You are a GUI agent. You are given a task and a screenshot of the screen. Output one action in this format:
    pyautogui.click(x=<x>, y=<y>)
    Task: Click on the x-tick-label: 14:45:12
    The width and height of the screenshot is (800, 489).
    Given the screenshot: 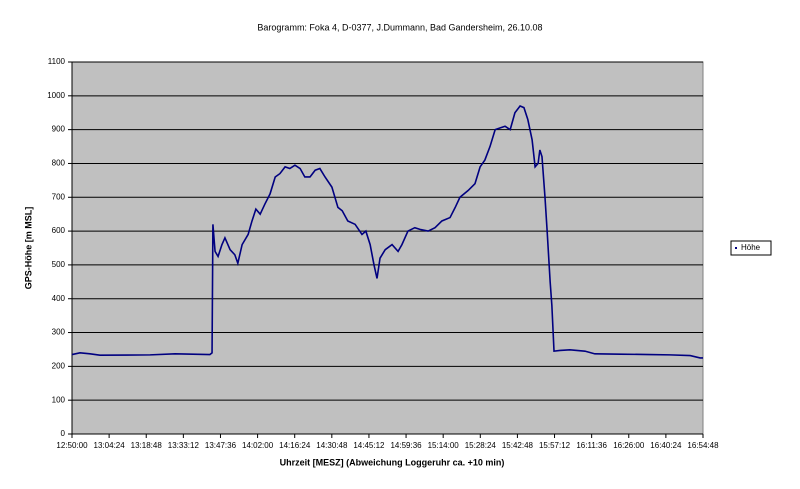 What is the action you would take?
    pyautogui.click(x=369, y=445)
    